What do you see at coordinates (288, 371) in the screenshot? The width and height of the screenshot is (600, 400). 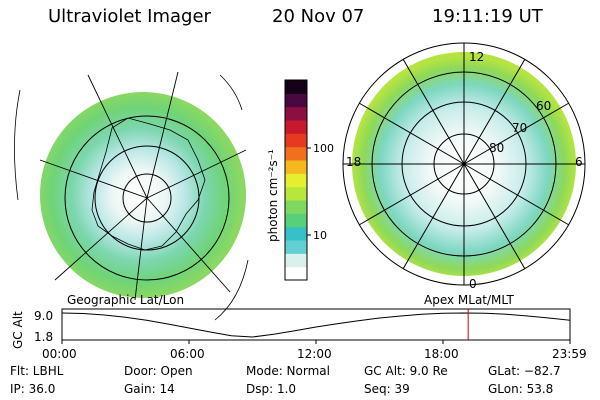 I see `mode-readout: Mode: Normal` at bounding box center [288, 371].